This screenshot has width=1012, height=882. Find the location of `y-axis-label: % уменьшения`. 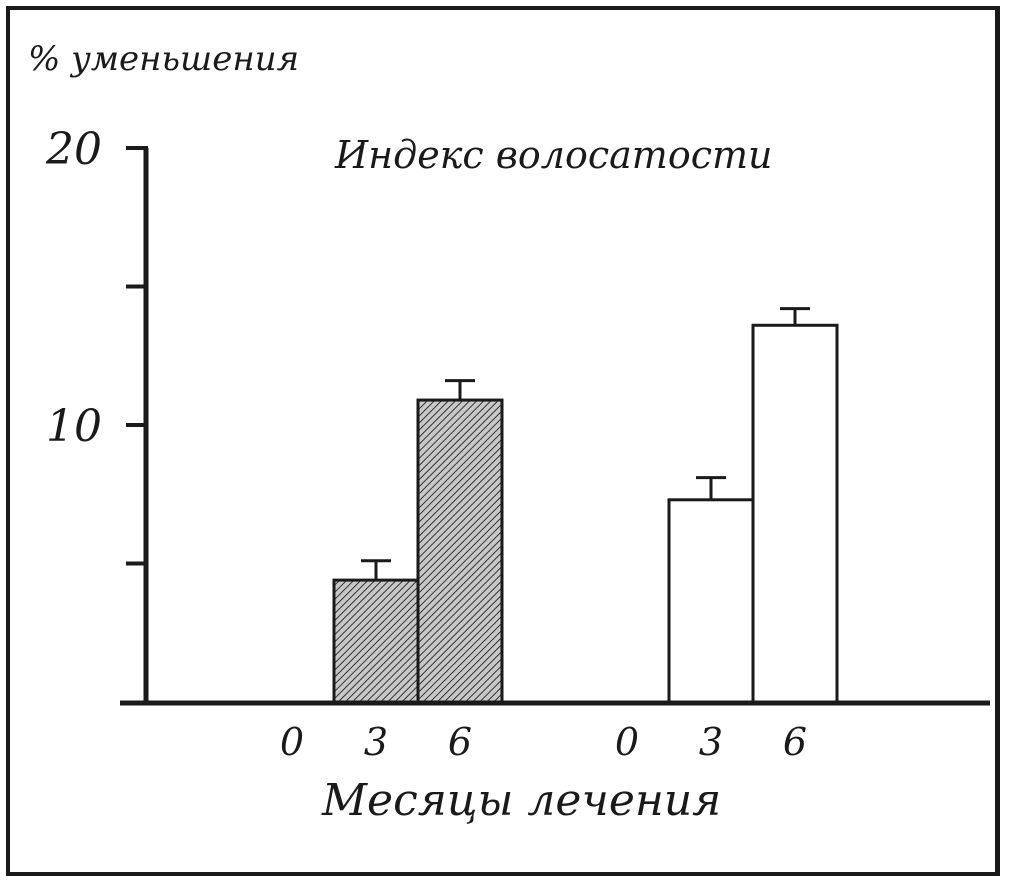

y-axis-label: % уменьшения is located at coordinates (163, 59).